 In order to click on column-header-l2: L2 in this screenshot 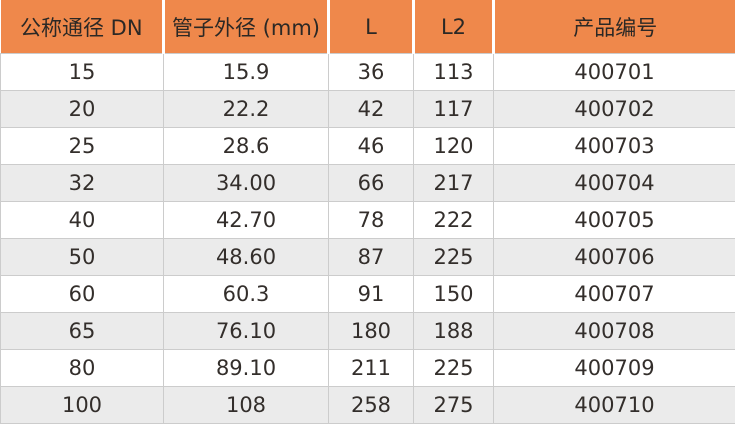, I will do `click(453, 27)`.